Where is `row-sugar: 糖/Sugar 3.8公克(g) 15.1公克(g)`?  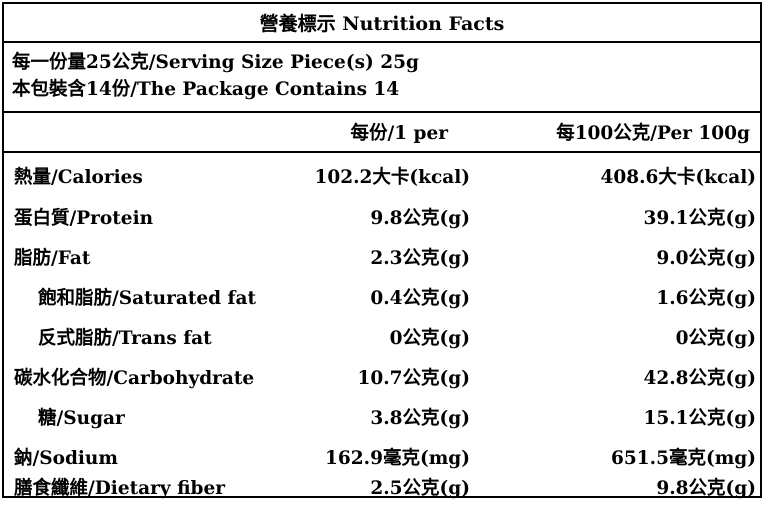 row-sugar: 糖/Sugar 3.8公克(g) 15.1公克(g) is located at coordinates (382, 422).